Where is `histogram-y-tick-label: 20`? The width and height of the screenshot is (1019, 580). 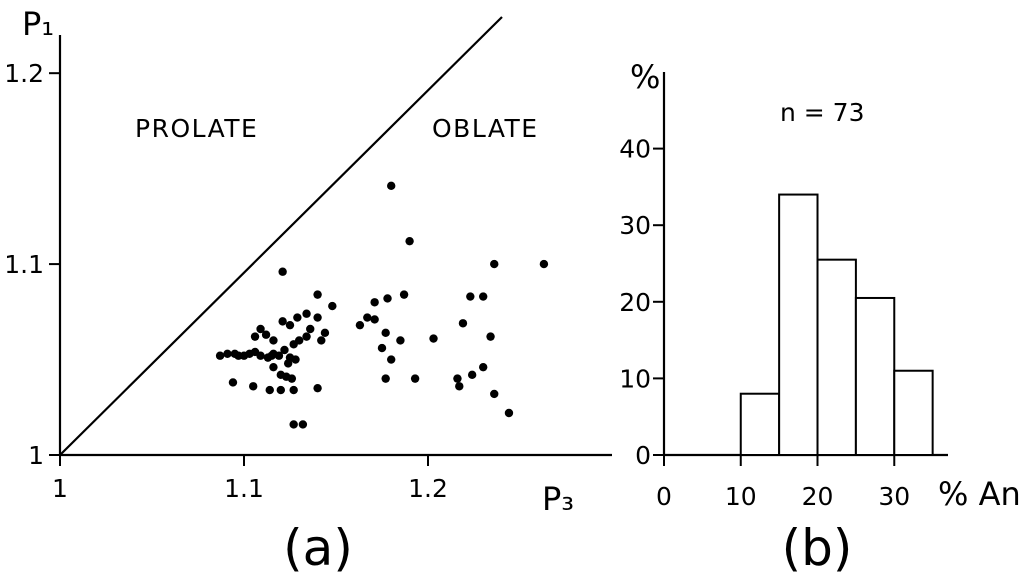
histogram-y-tick-label: 20 is located at coordinates (635, 302).